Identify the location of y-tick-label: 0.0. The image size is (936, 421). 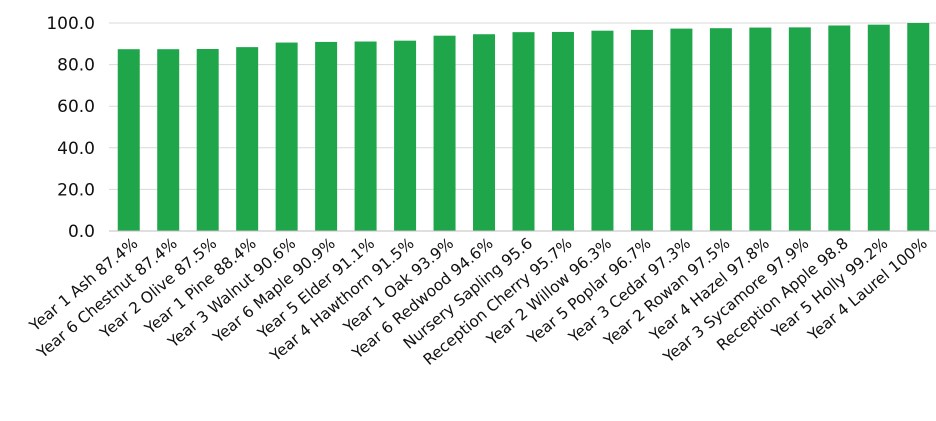
(81, 232).